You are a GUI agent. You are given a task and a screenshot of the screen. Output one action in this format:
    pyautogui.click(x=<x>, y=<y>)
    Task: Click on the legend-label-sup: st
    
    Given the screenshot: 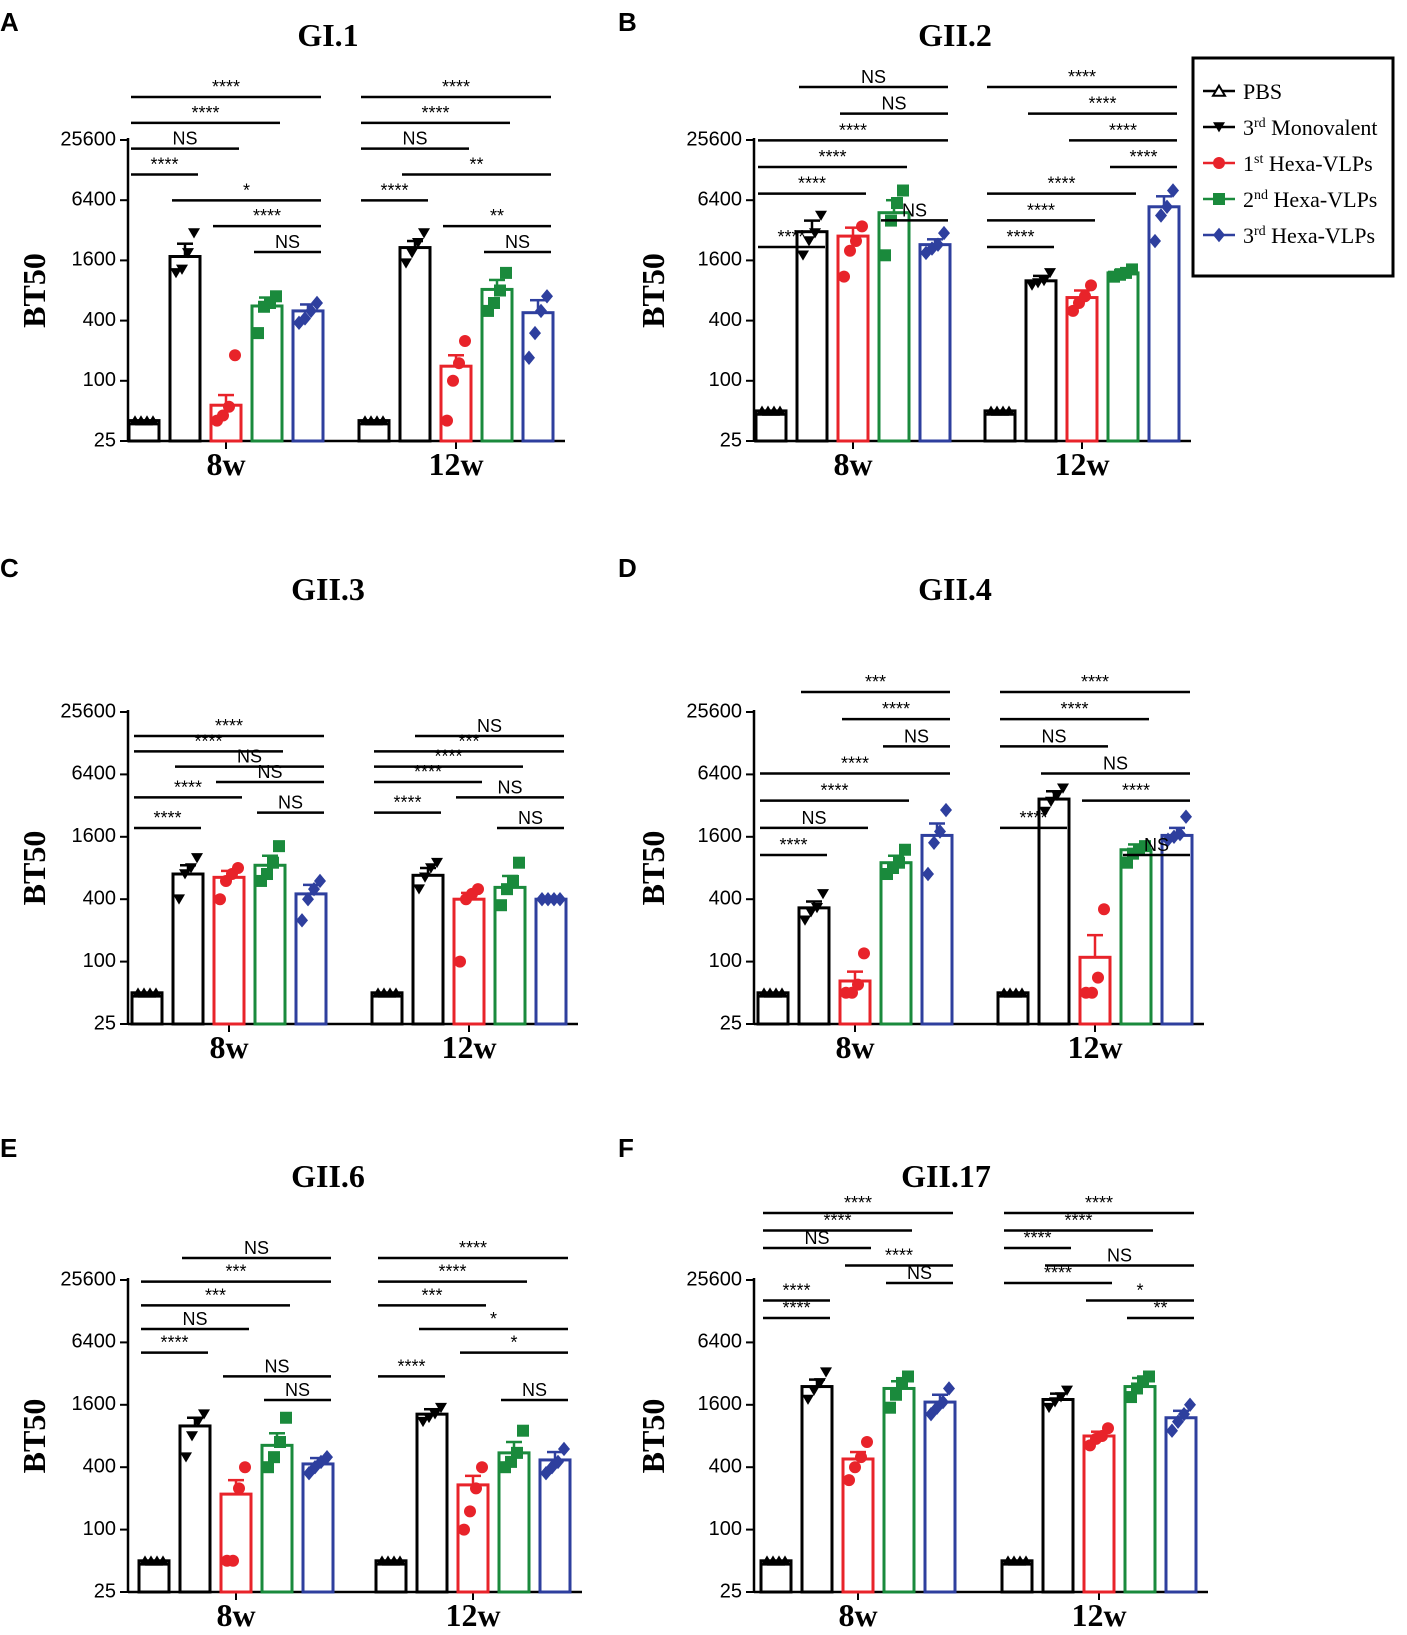 What is the action you would take?
    pyautogui.click(x=1258, y=159)
    